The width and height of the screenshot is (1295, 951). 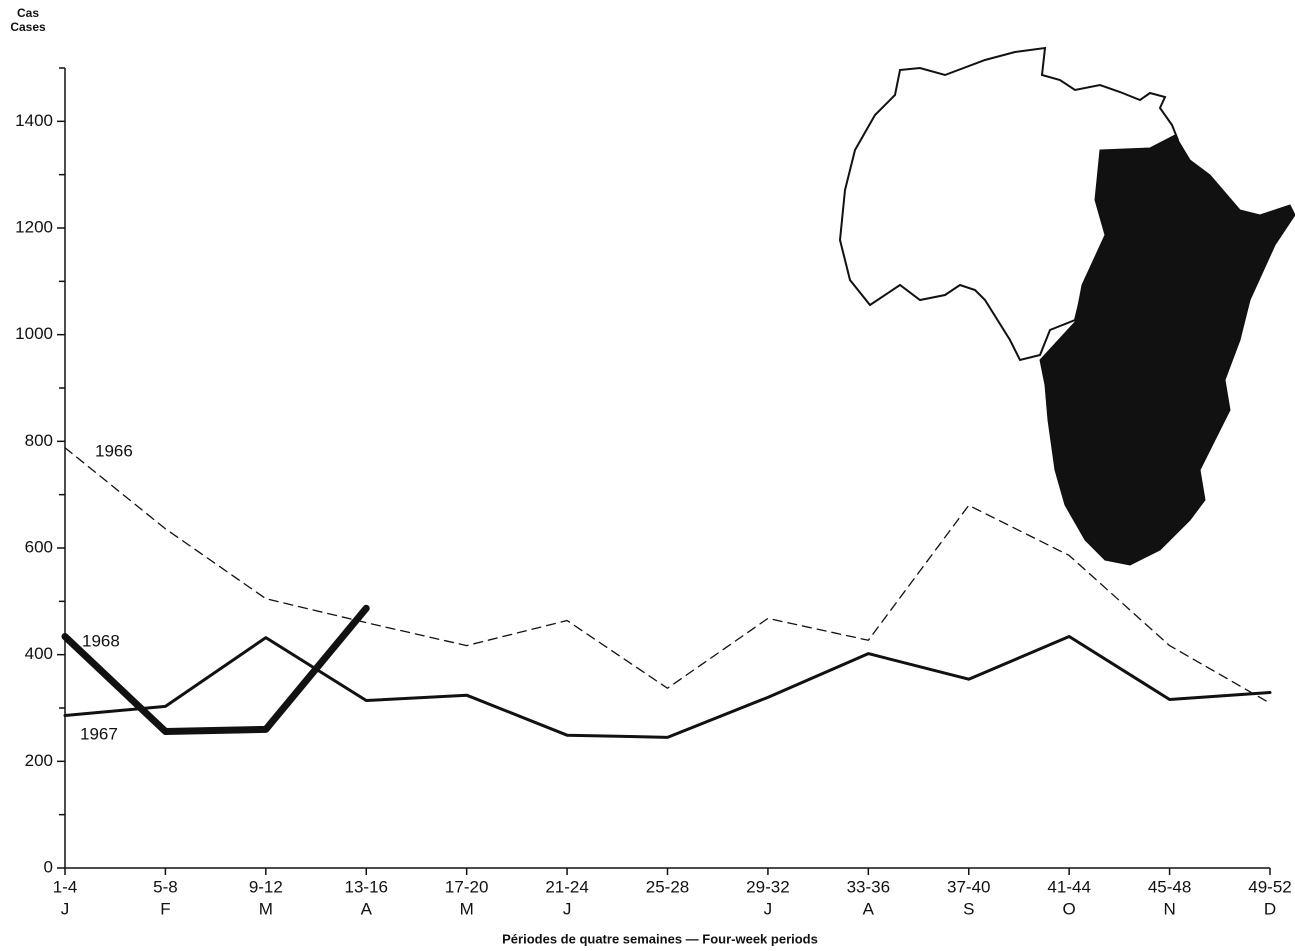 What do you see at coordinates (1169, 886) in the screenshot?
I see `x-tick-label: 45-48` at bounding box center [1169, 886].